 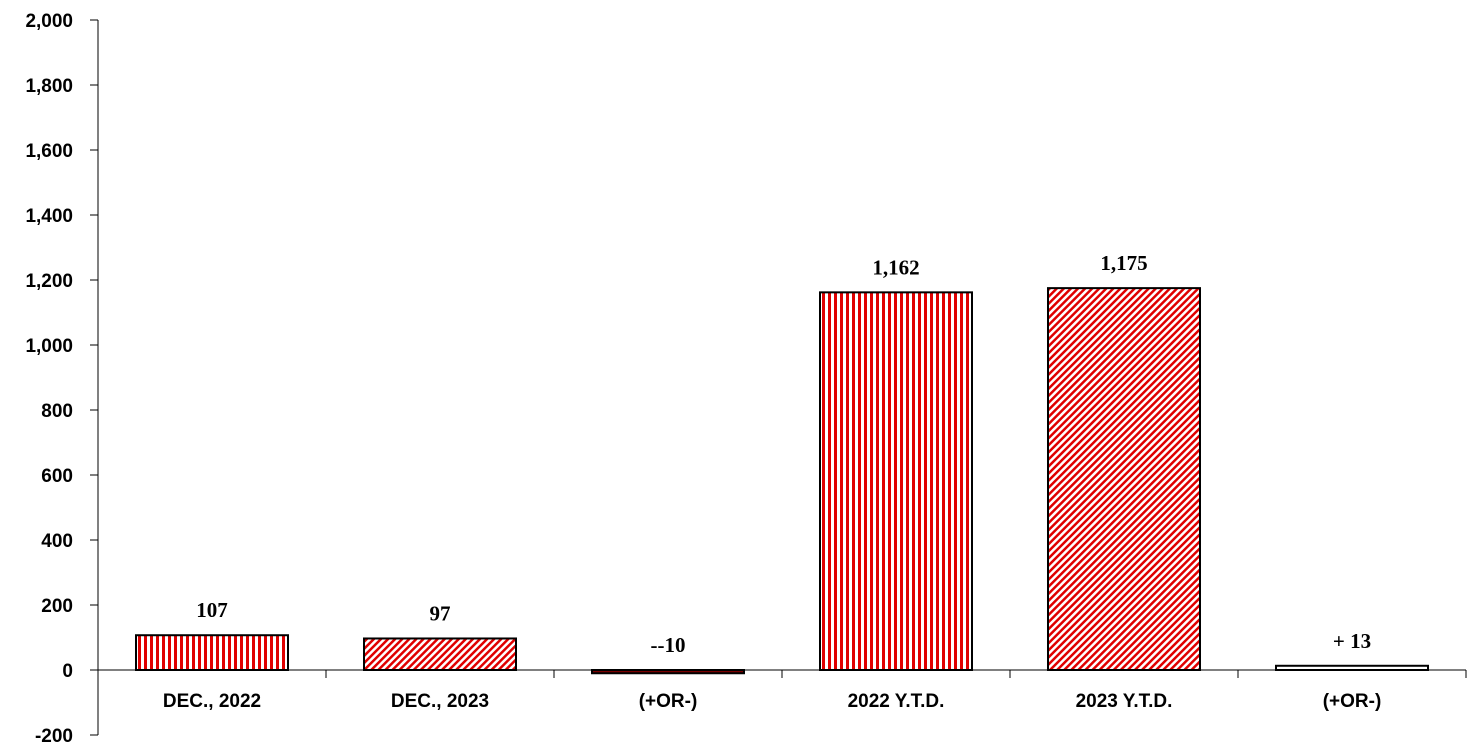 I want to click on y-tick-label: 1,600, so click(x=49, y=151).